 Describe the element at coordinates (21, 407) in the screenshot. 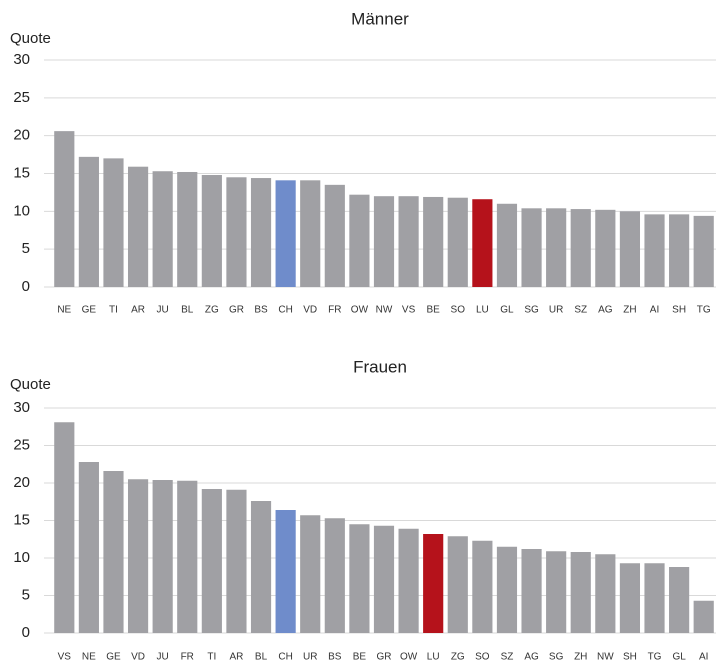

I see `y-tick-label: 30` at that location.